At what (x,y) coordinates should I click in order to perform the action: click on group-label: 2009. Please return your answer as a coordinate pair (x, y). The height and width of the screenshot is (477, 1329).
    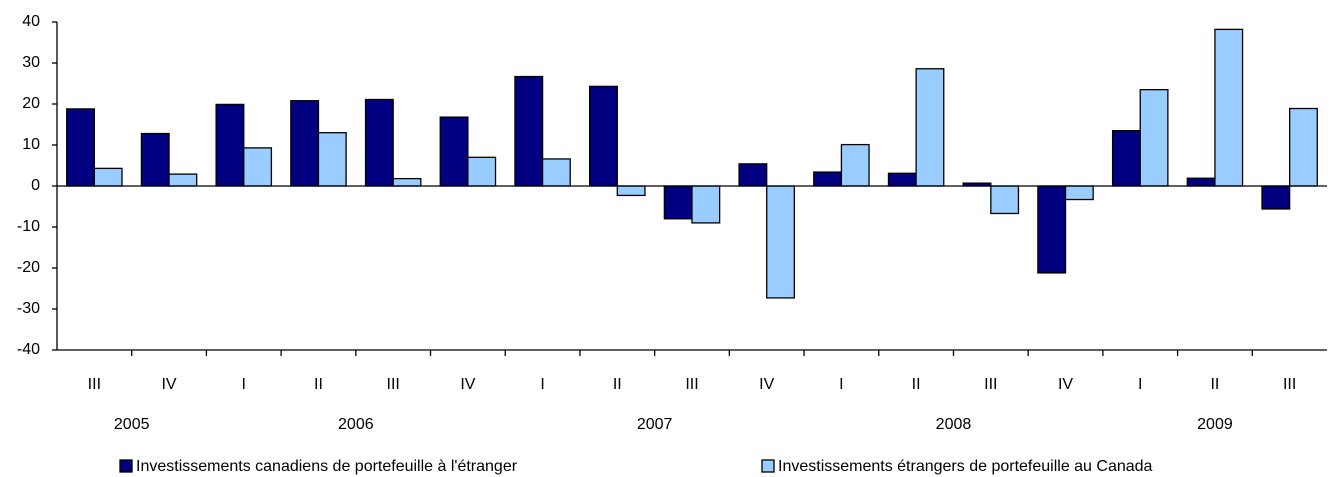
    Looking at the image, I should click on (1215, 424).